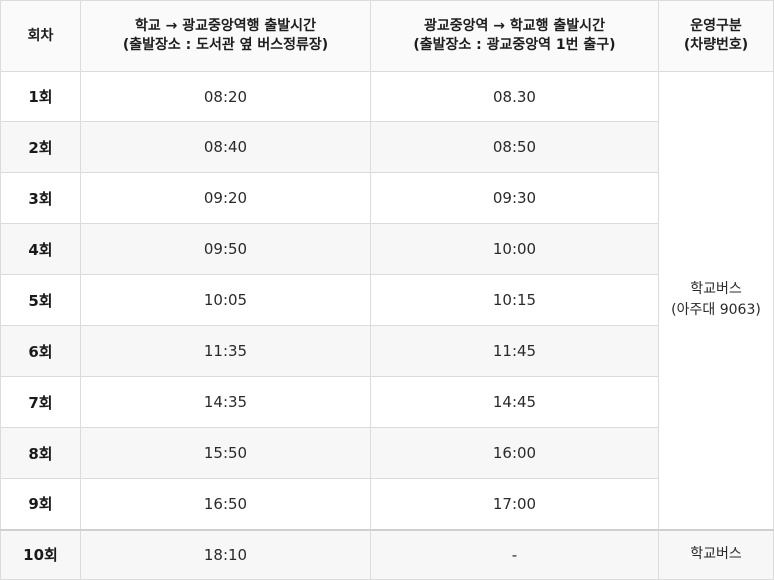 The height and width of the screenshot is (580, 774). What do you see at coordinates (225, 351) in the screenshot?
I see `to-station-time-cell: 11:35` at bounding box center [225, 351].